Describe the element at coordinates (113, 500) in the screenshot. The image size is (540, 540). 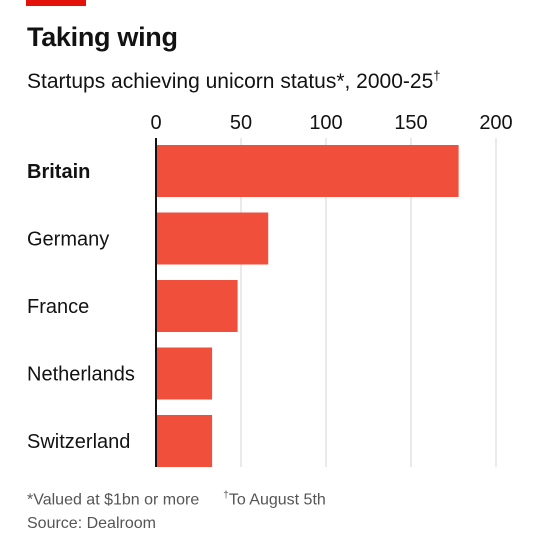
I see `footnote-valuation: *Valued at $1bn or more` at that location.